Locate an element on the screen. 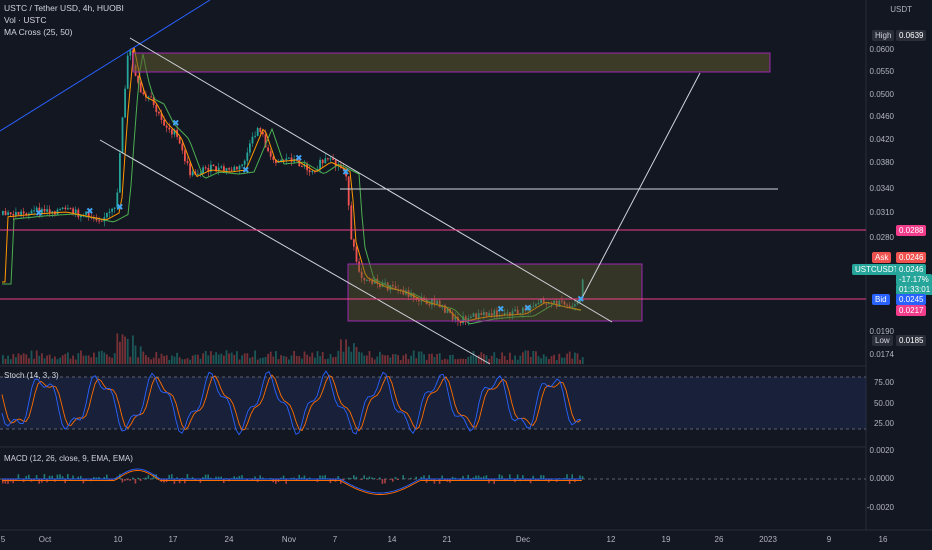  symbol-title: USTC / Tether USD, 4h, HUOBI is located at coordinates (64, 8).